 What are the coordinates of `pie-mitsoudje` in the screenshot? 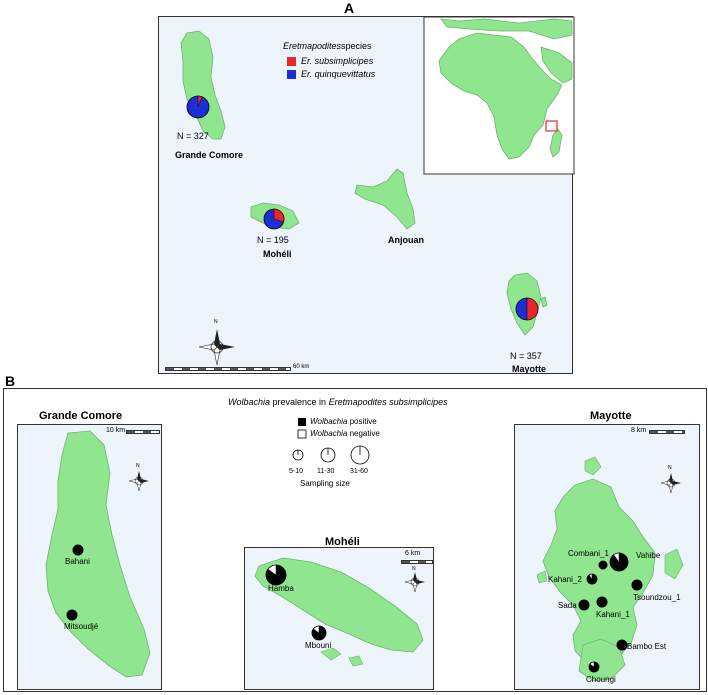 It's located at (72, 615).